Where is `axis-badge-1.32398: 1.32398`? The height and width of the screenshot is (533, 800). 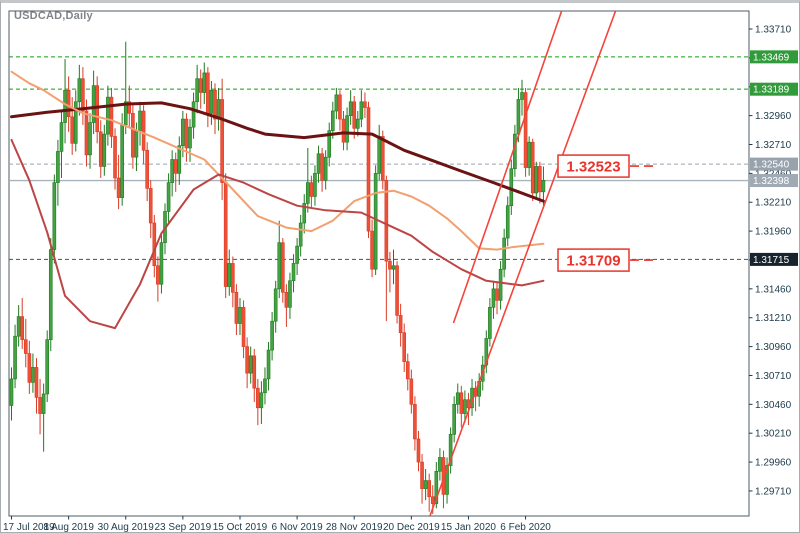 axis-badge-1.32398: 1.32398 is located at coordinates (774, 181).